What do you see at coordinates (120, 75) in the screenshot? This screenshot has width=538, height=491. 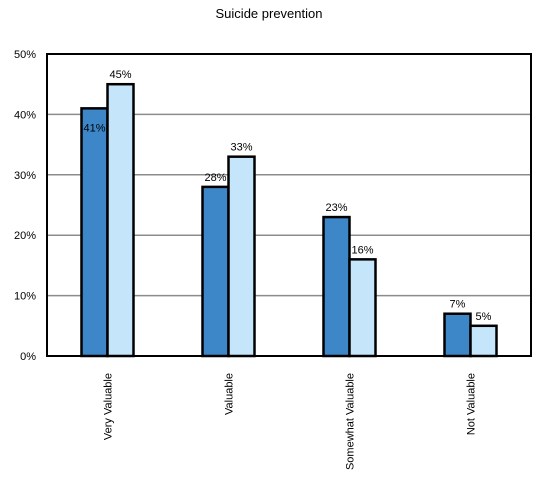 I see `data-label: 45%` at bounding box center [120, 75].